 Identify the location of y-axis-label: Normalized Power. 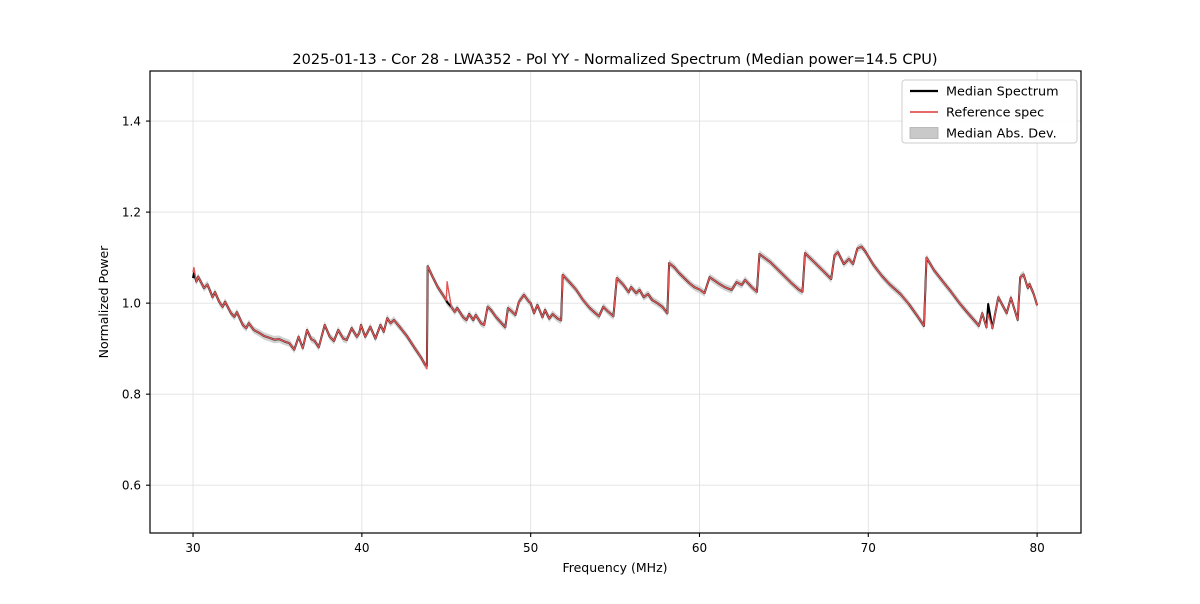
(103, 302).